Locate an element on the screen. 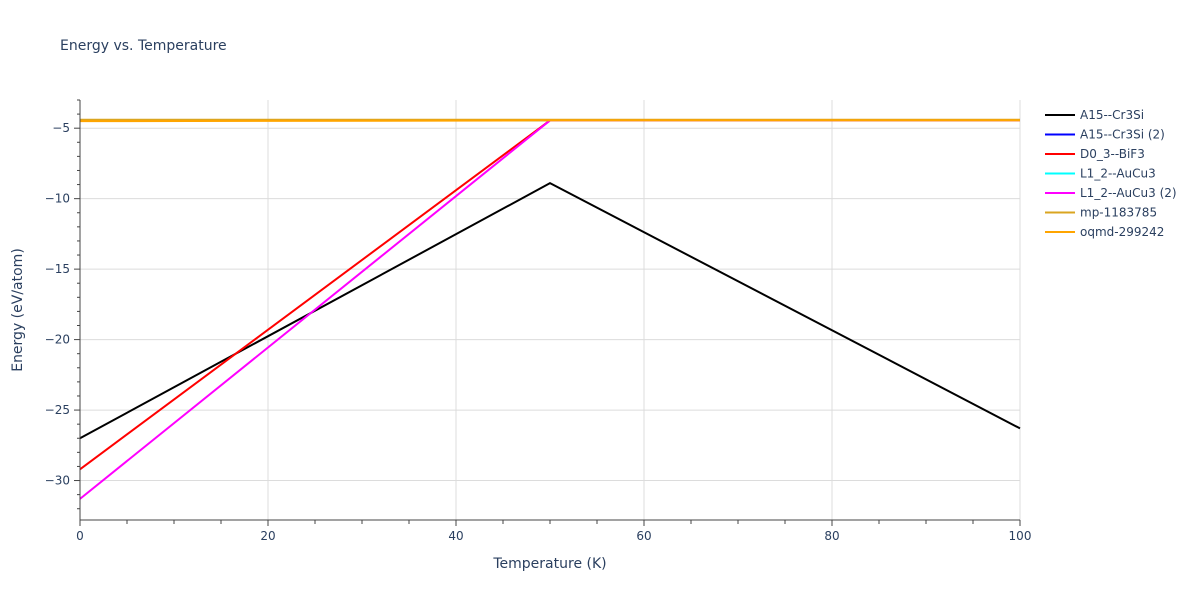 The width and height of the screenshot is (1200, 600). y-tick-label: −5 is located at coordinates (61, 128).